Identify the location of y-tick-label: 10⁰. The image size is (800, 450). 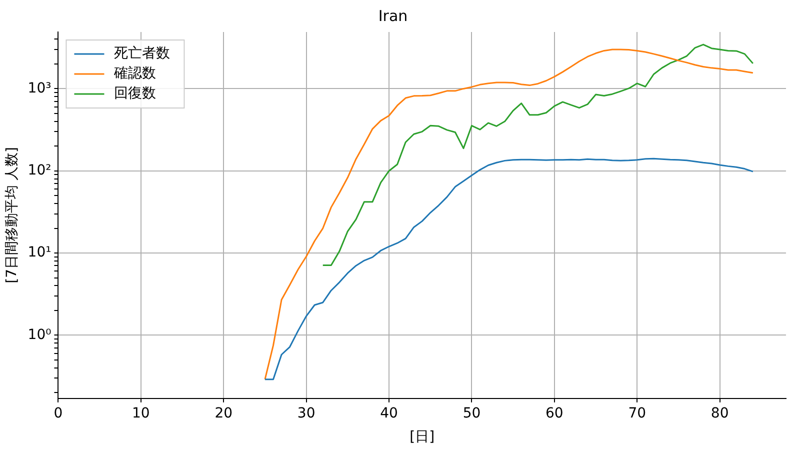
(40, 334).